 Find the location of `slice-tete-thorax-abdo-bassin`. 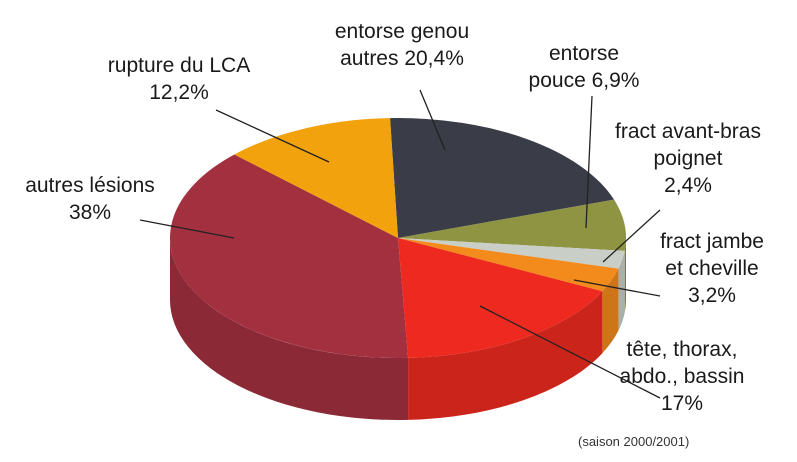

slice-tete-thorax-abdo-bassin is located at coordinates (500, 298).